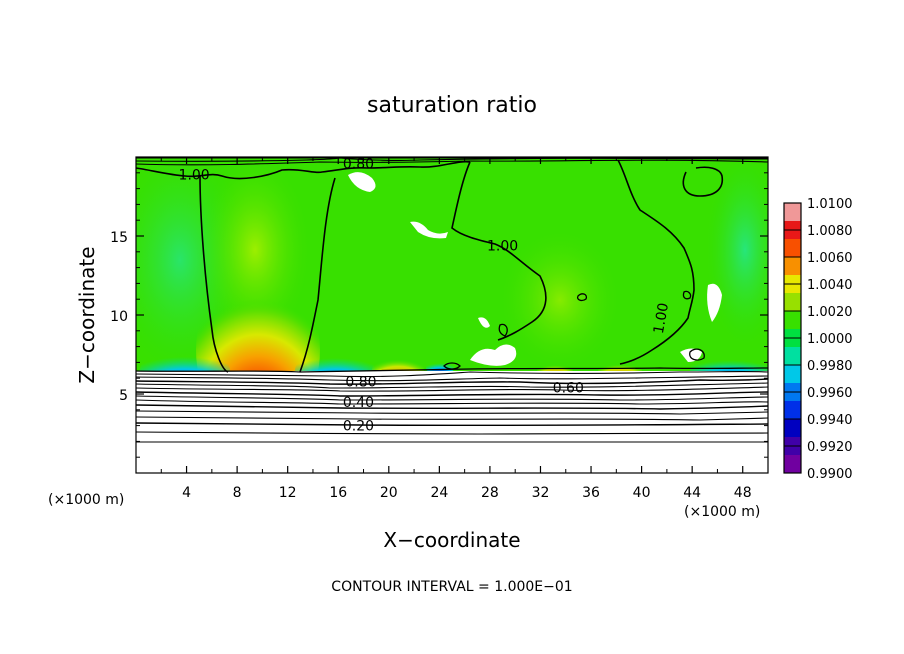 This screenshot has width=904, height=654. Describe the element at coordinates (237, 493) in the screenshot. I see `x-tick-label: 8` at that location.